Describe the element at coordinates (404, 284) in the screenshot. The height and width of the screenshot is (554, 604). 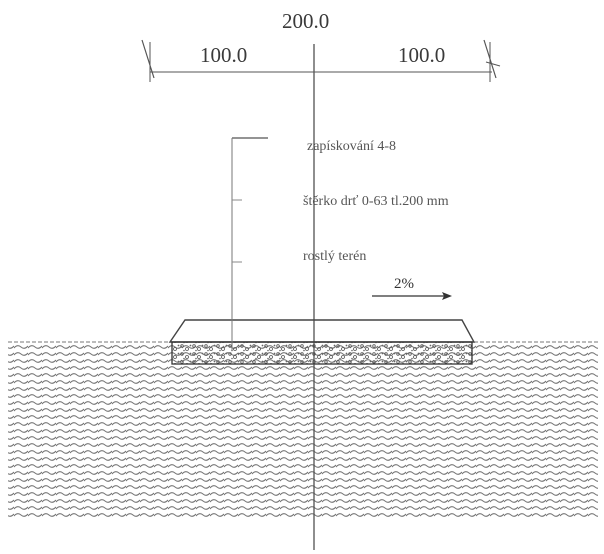
I see `slope-label: 2%` at that location.